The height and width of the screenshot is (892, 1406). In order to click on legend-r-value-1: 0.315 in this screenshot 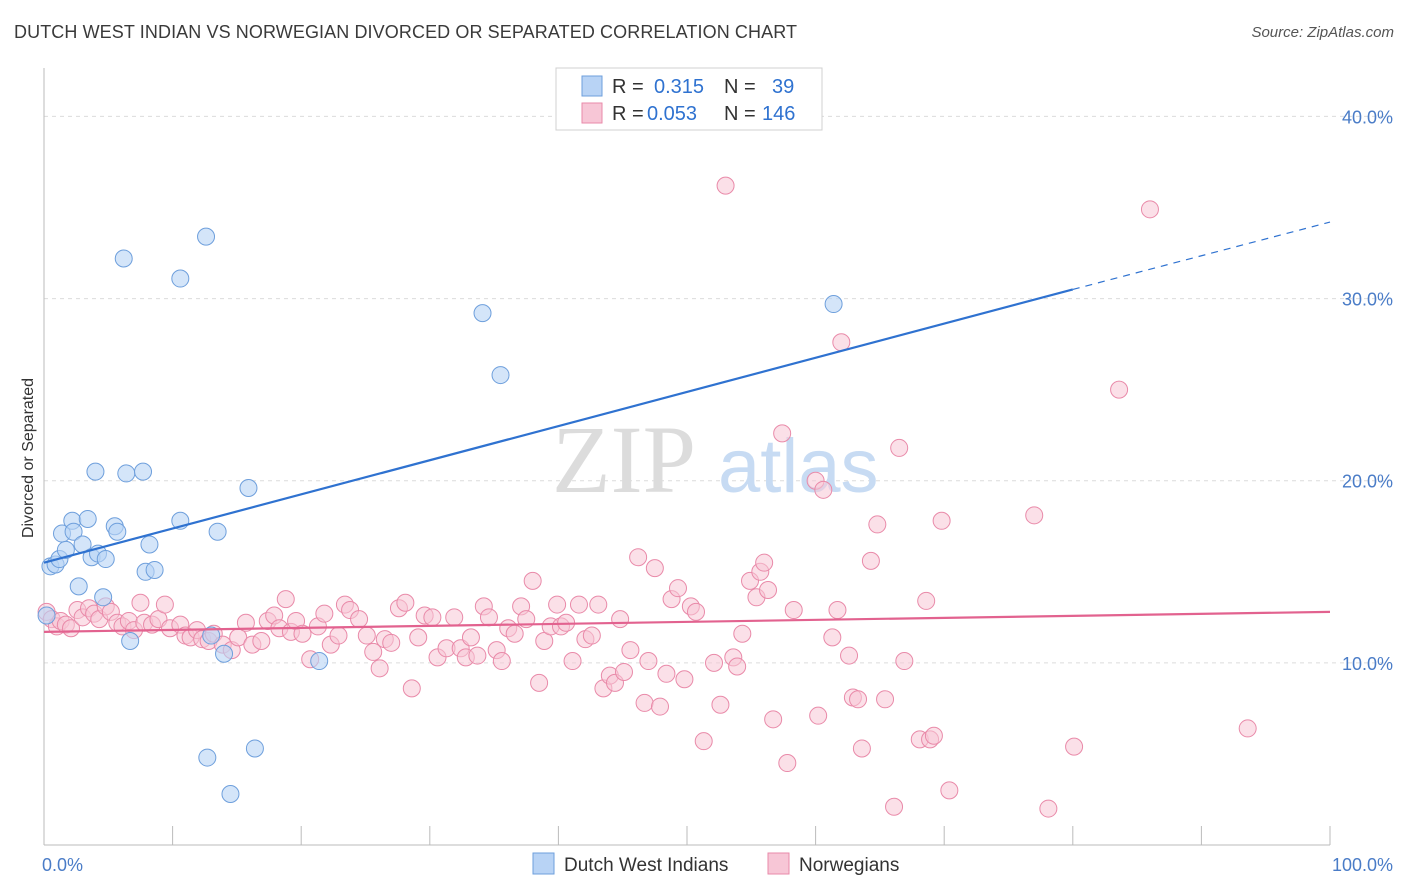, I will do `click(679, 87)`.